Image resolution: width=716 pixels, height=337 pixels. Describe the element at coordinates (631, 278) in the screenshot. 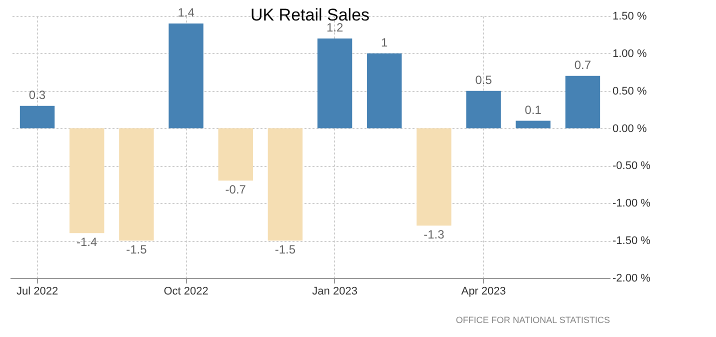

I see `y-tick-label: -2.00 %` at that location.